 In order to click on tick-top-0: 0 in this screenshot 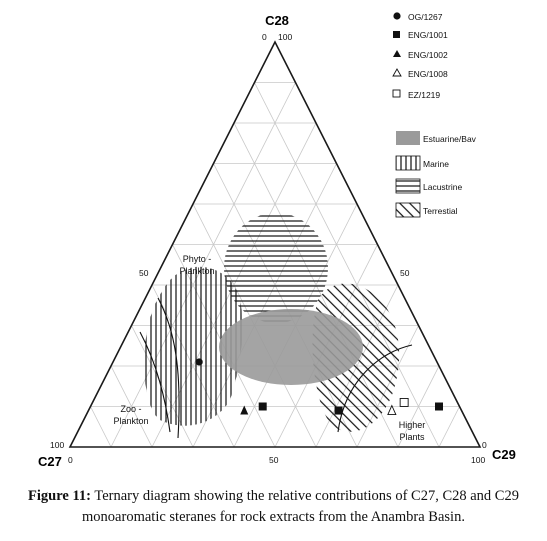, I will do `click(264, 37)`.